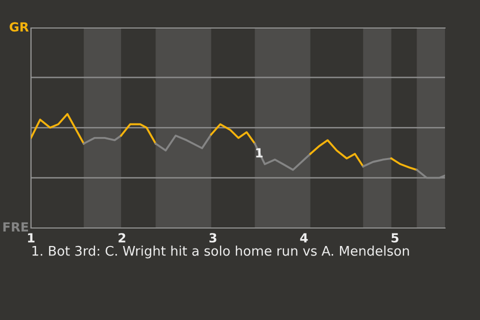  I want to click on text: FRE, so click(15, 227).